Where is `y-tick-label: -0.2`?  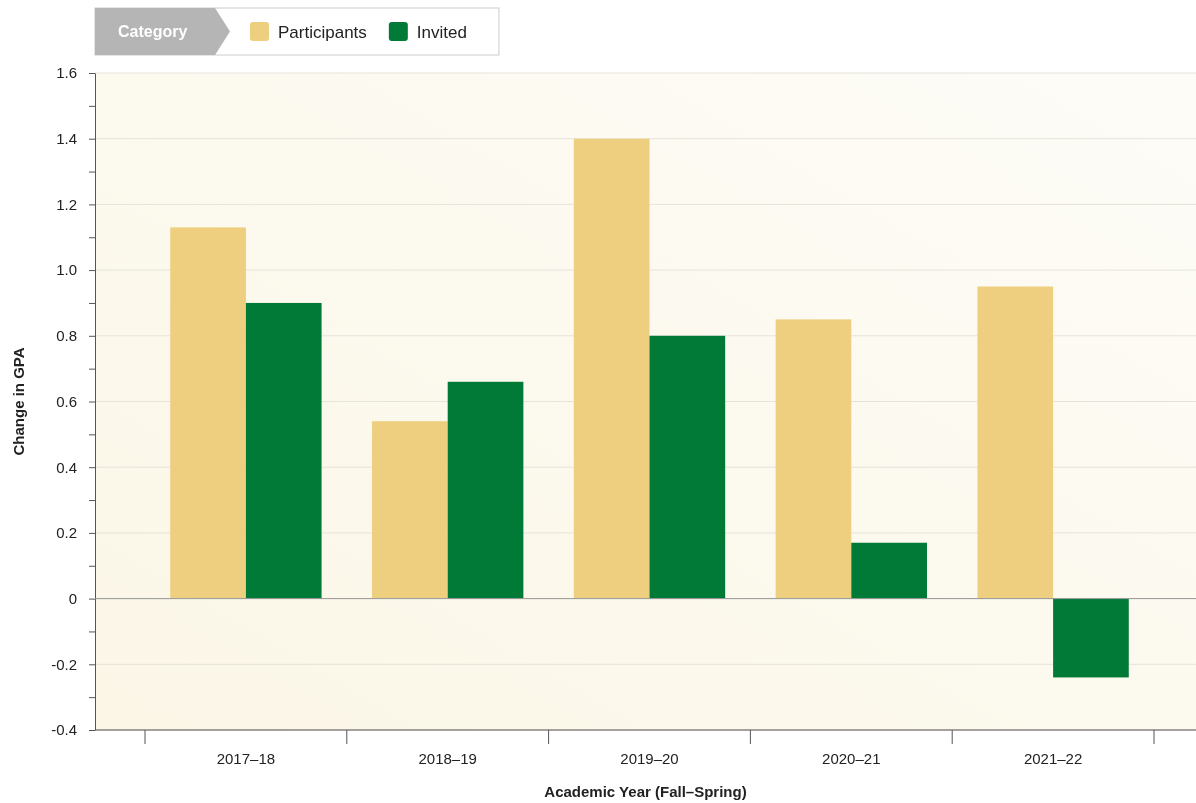
y-tick-label: -0.2 is located at coordinates (64, 664).